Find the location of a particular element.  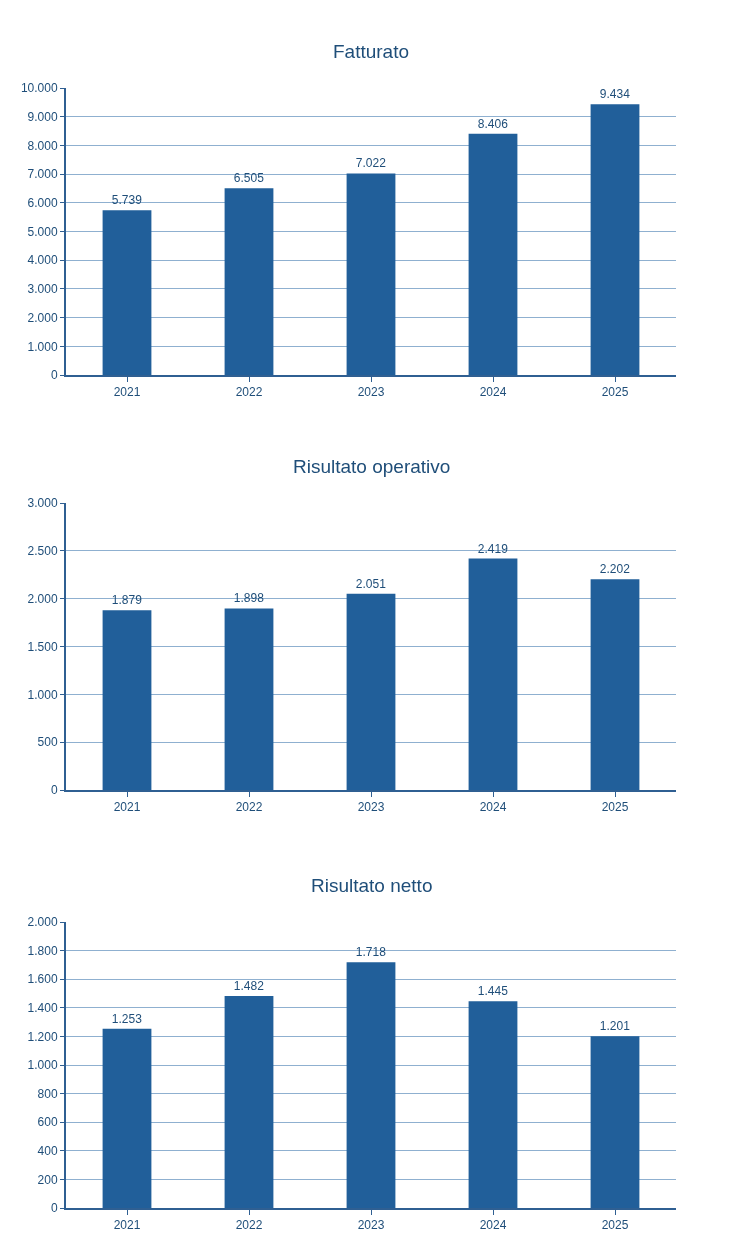

chart-title: Risultato netto is located at coordinates (372, 885).